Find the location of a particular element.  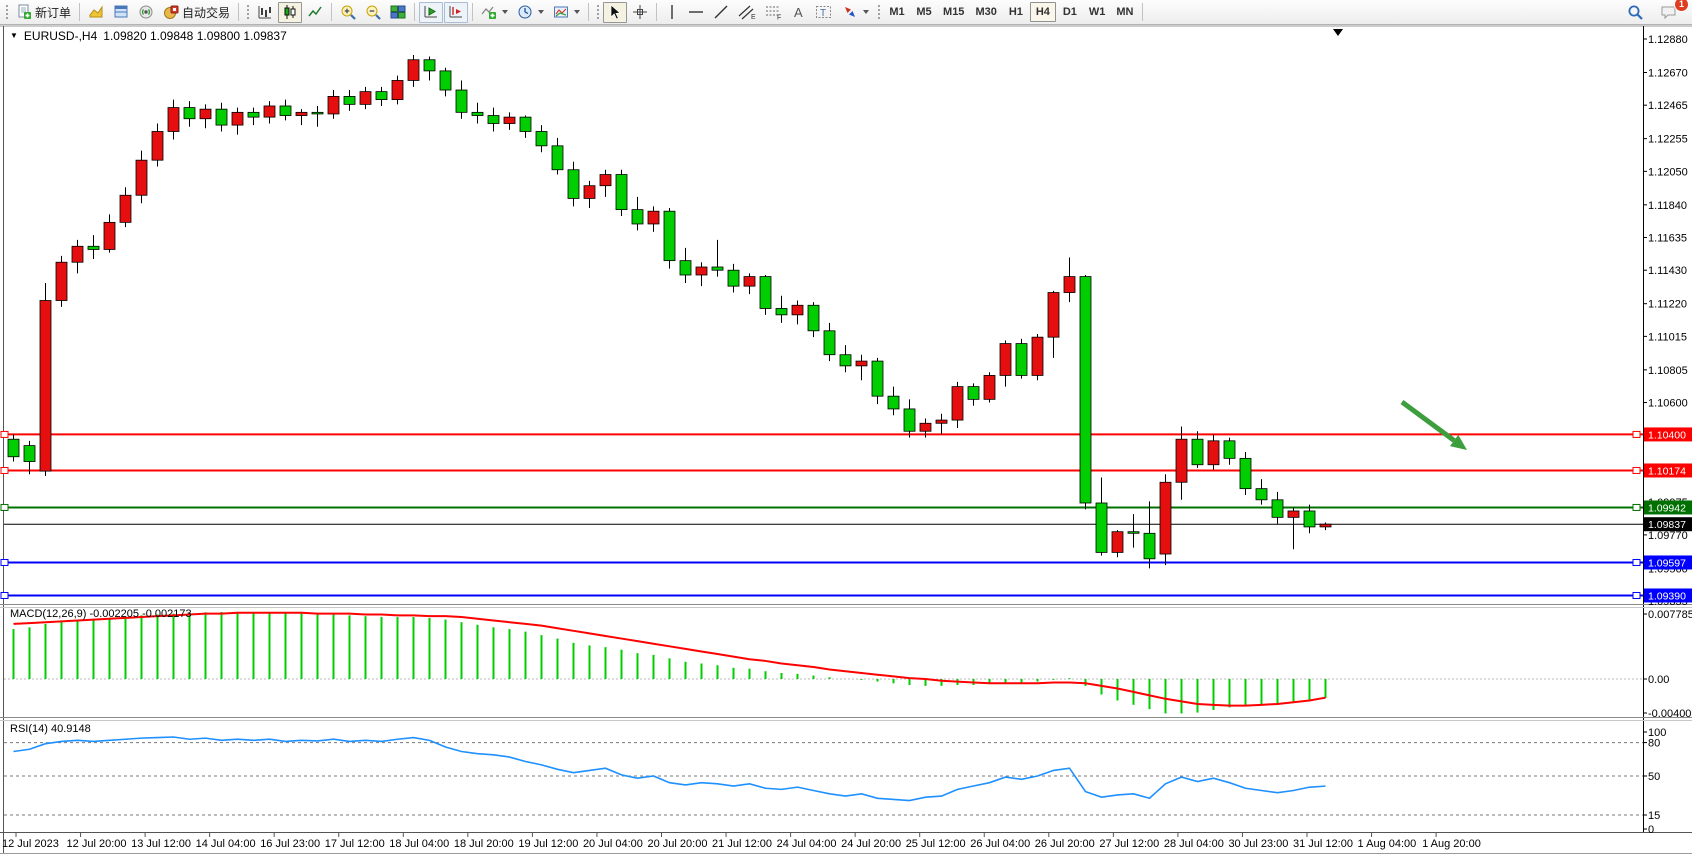

tab-timeframe-h4: H4 is located at coordinates (1042, 12).